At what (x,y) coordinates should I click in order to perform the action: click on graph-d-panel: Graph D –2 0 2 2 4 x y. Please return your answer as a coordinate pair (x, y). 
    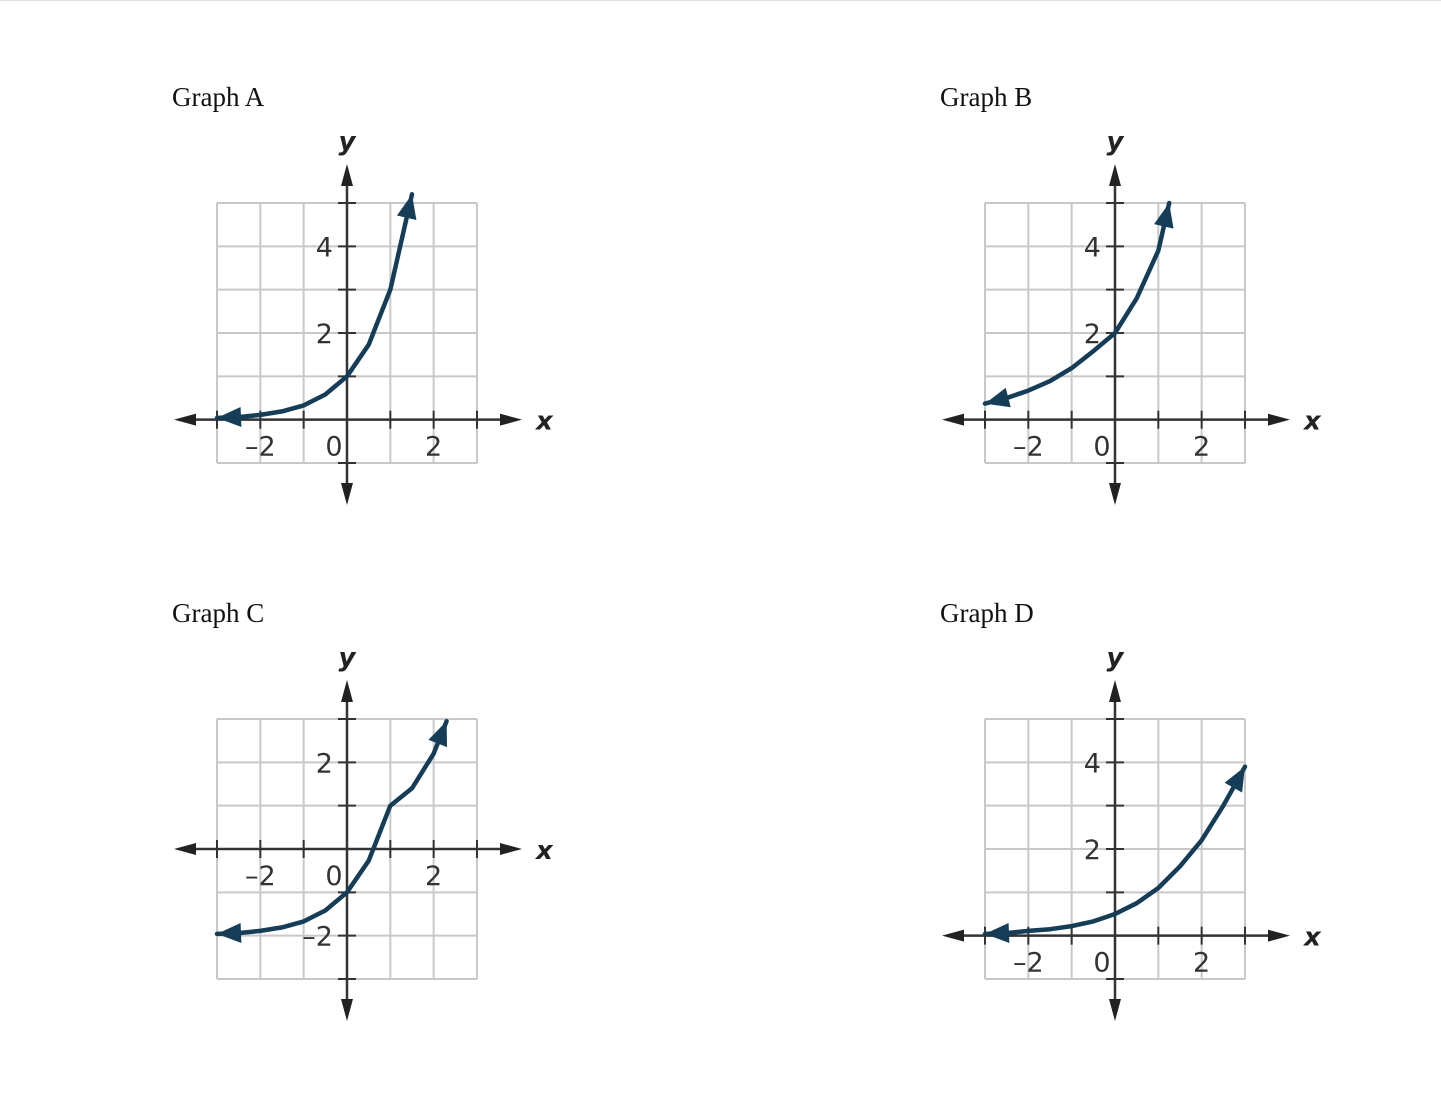
    Looking at the image, I should click on (1190, 833).